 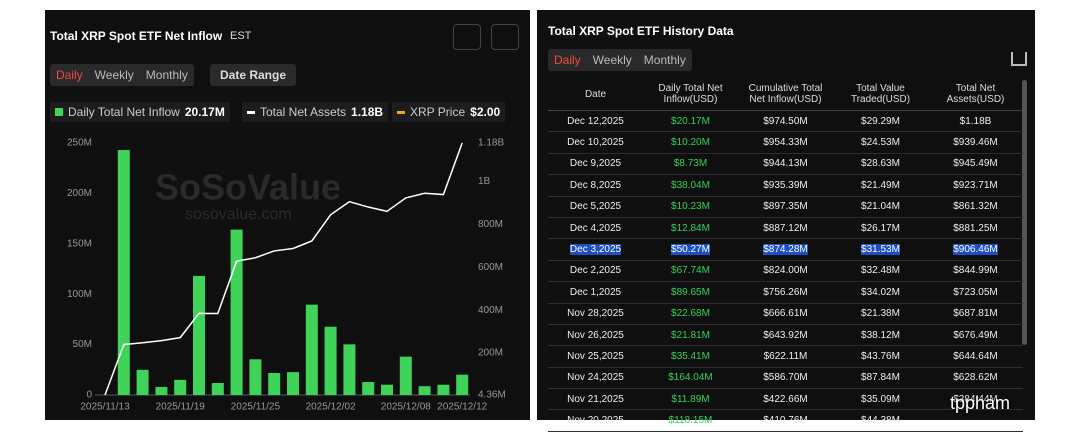 What do you see at coordinates (251, 112) in the screenshot?
I see `legend-swatch` at bounding box center [251, 112].